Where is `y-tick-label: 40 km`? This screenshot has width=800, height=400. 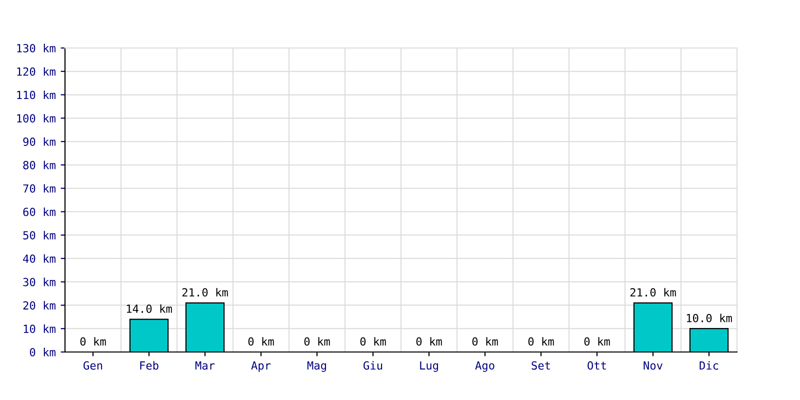
y-tick-label: 40 km is located at coordinates (39, 258).